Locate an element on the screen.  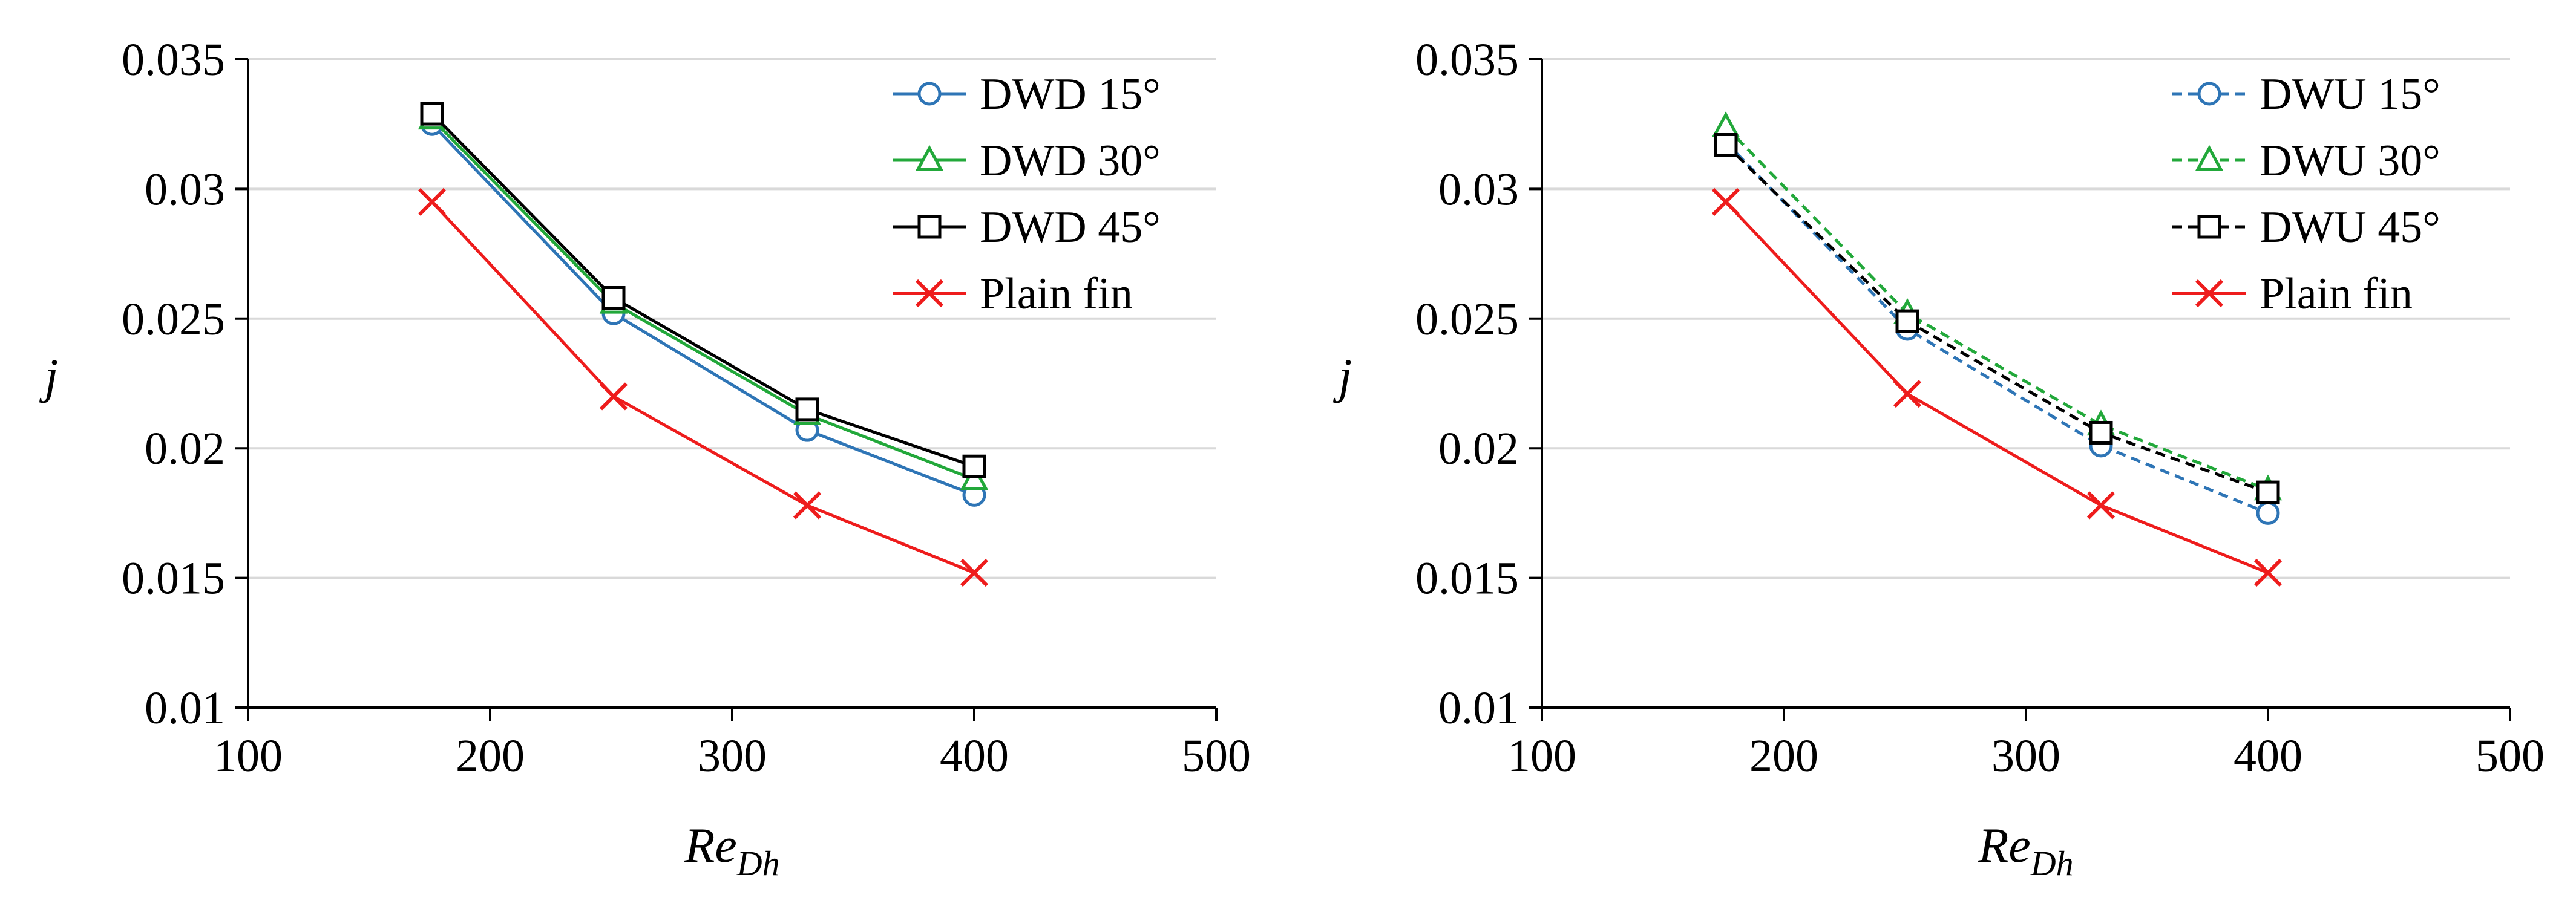
chart1-x-axis-label: ReDh is located at coordinates (2025, 850).